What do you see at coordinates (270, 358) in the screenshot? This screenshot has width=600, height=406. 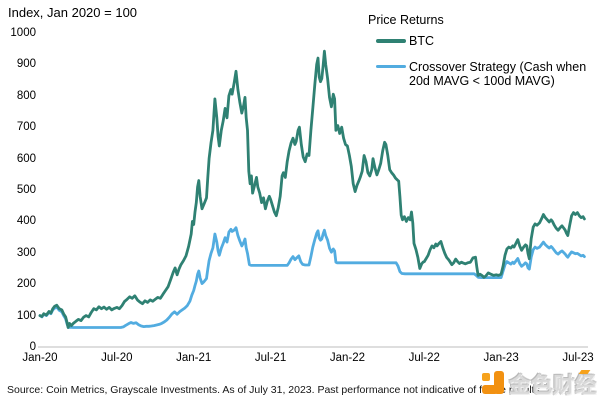 I see `x-tick-label: Jul-21` at bounding box center [270, 358].